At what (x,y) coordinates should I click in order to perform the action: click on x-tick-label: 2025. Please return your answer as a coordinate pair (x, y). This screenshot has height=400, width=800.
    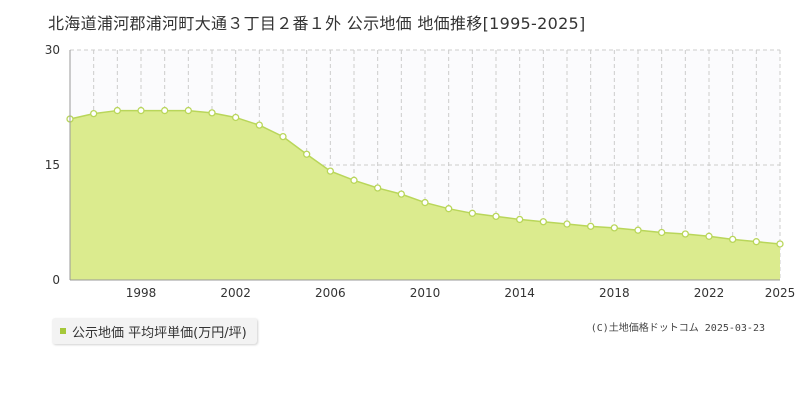
    Looking at the image, I should click on (780, 293).